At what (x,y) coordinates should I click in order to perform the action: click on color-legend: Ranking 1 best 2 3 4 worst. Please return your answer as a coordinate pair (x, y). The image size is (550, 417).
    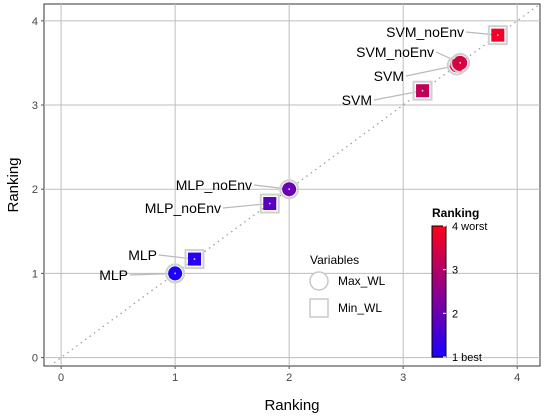
    Looking at the image, I should click on (459, 285).